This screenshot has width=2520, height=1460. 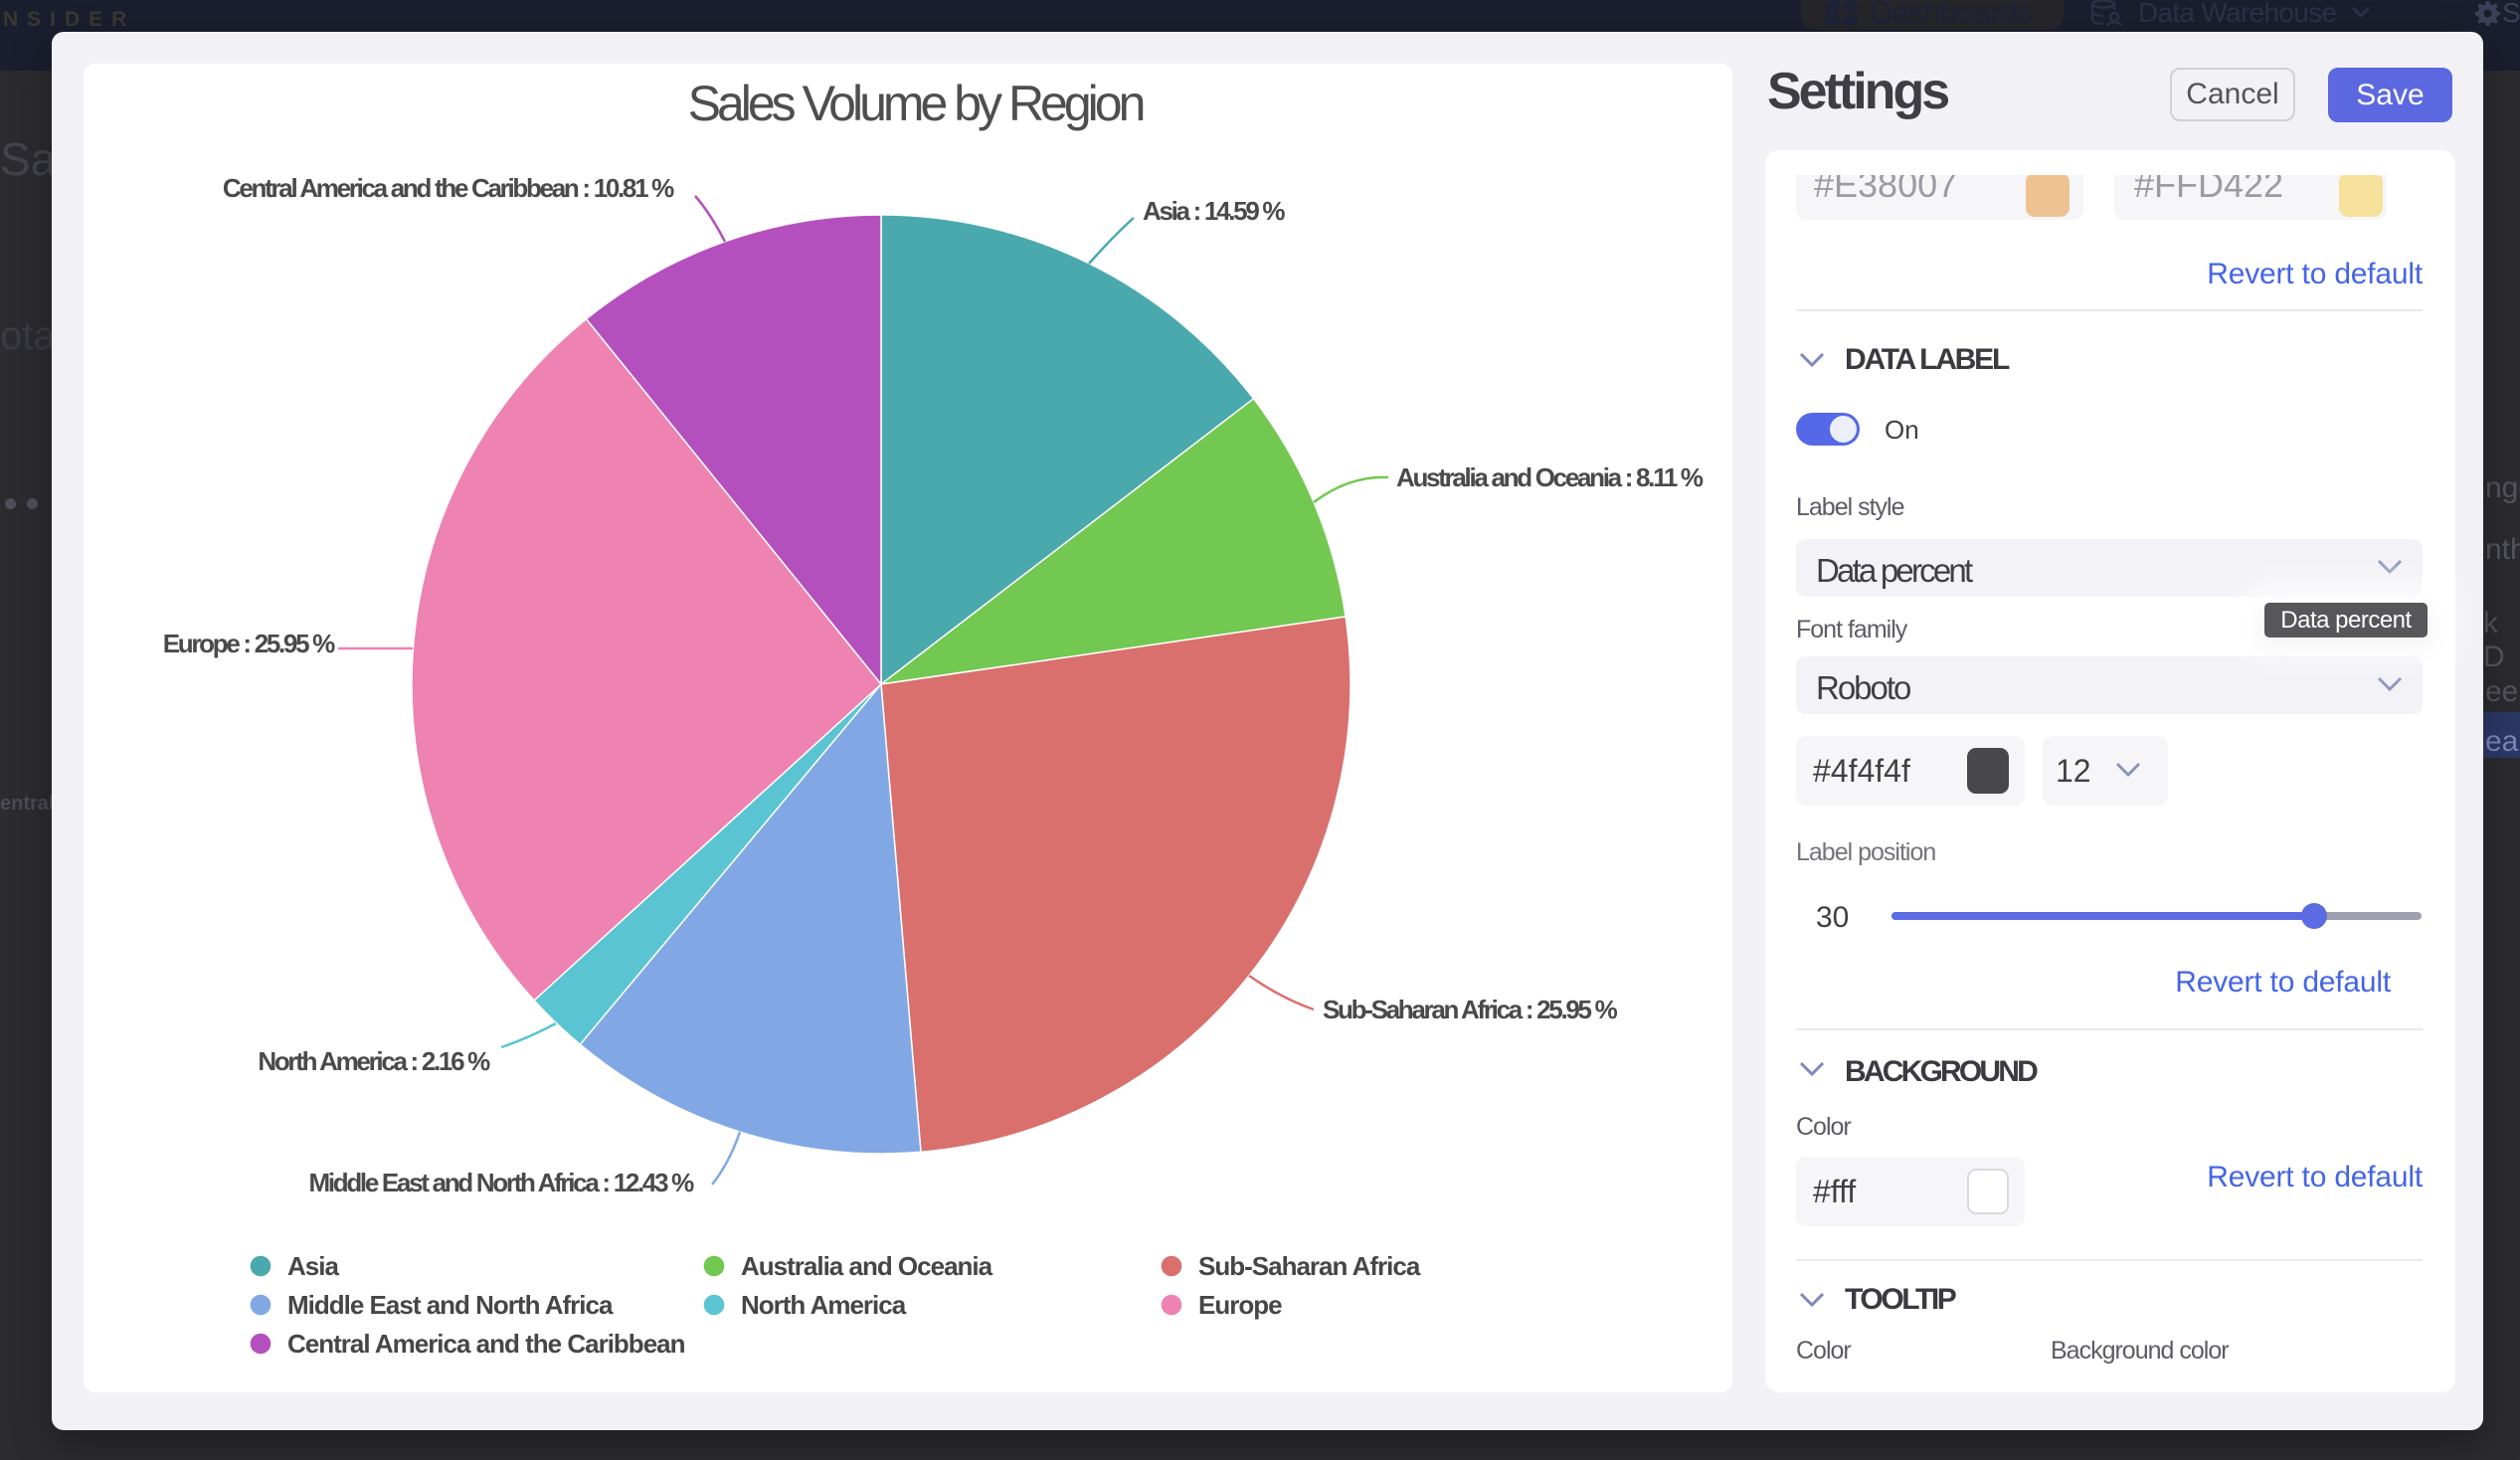 What do you see at coordinates (501, 1182) in the screenshot?
I see `svg-text:Middle East and North Africa :: Middle East and North Africa : 12.43 %` at bounding box center [501, 1182].